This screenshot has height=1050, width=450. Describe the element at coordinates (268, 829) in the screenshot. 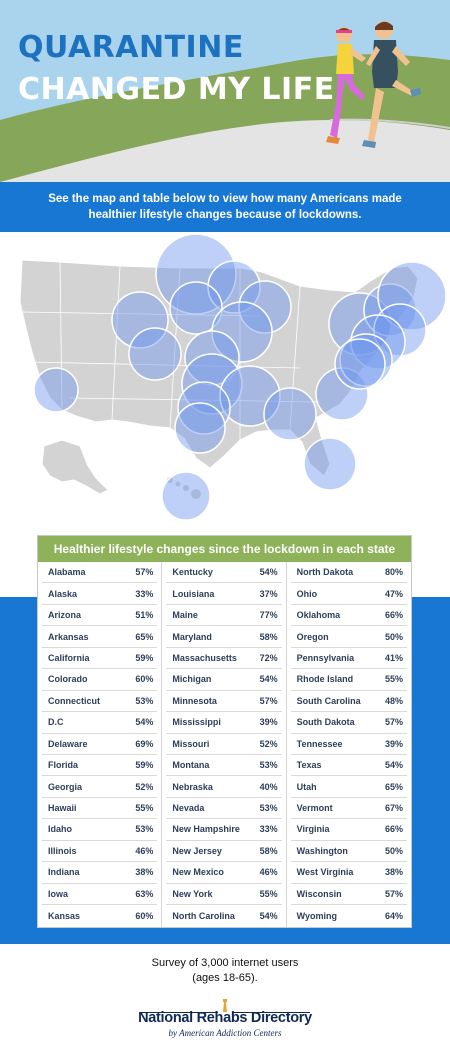

I see `state-percent: 33%` at that location.